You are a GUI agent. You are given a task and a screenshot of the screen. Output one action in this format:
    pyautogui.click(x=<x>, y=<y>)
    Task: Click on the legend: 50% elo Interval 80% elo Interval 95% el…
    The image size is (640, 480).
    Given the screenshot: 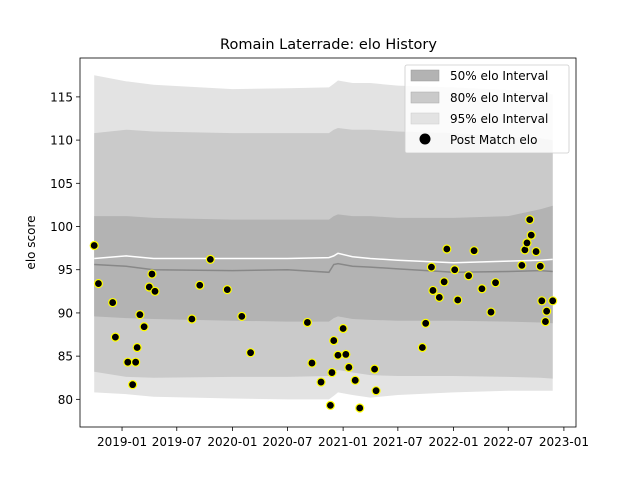 What is the action you would take?
    pyautogui.click(x=487, y=109)
    